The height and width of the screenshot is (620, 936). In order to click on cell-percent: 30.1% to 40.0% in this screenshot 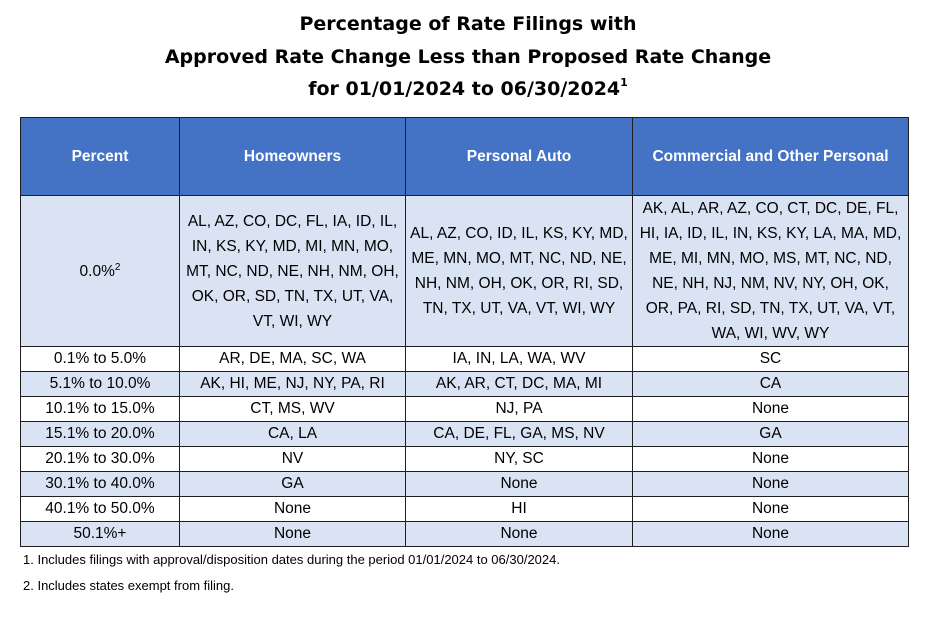, I will do `click(100, 484)`.